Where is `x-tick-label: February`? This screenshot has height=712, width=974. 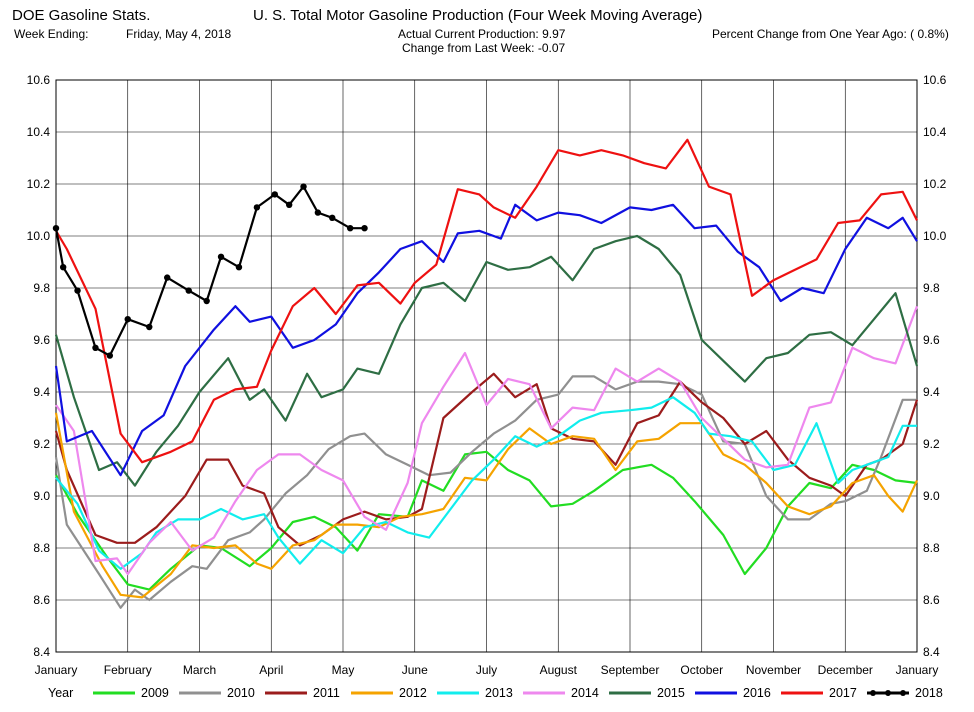 x-tick-label: February is located at coordinates (128, 670).